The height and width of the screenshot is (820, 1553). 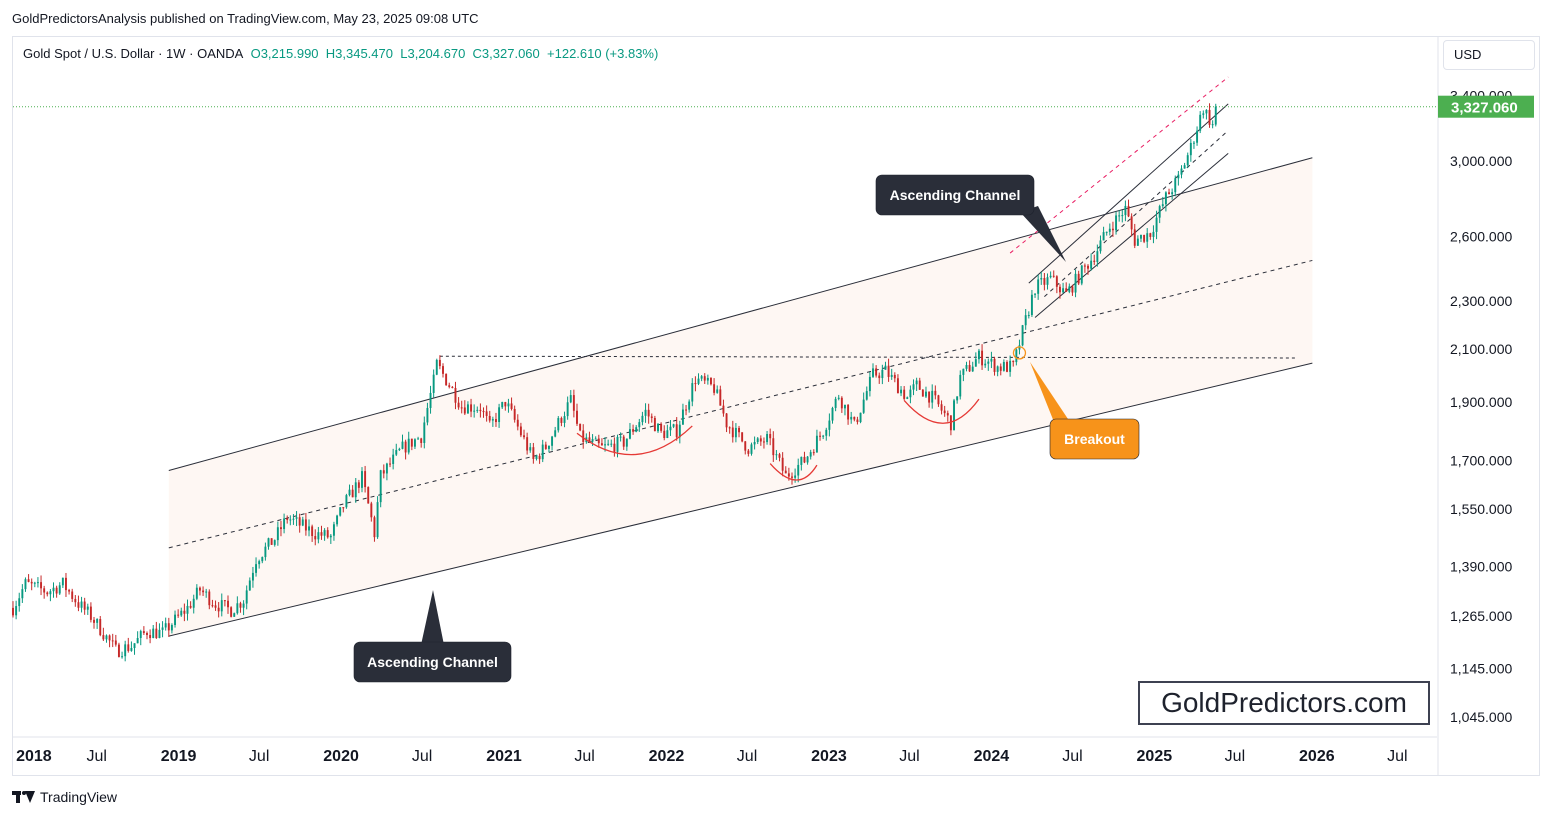 I want to click on currency-selector: USD, so click(x=1489, y=55).